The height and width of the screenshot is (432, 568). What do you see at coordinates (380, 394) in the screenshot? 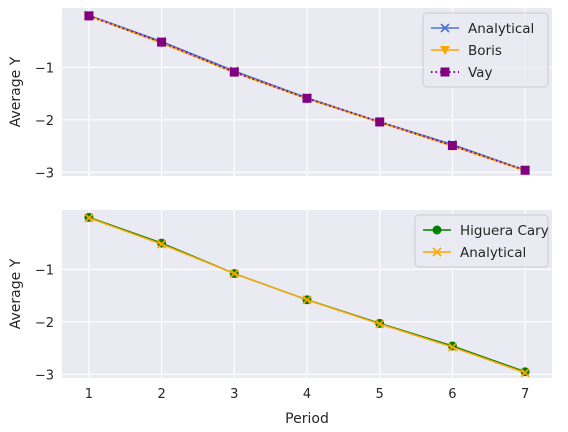
I see `x-tick-label: 5` at bounding box center [380, 394].